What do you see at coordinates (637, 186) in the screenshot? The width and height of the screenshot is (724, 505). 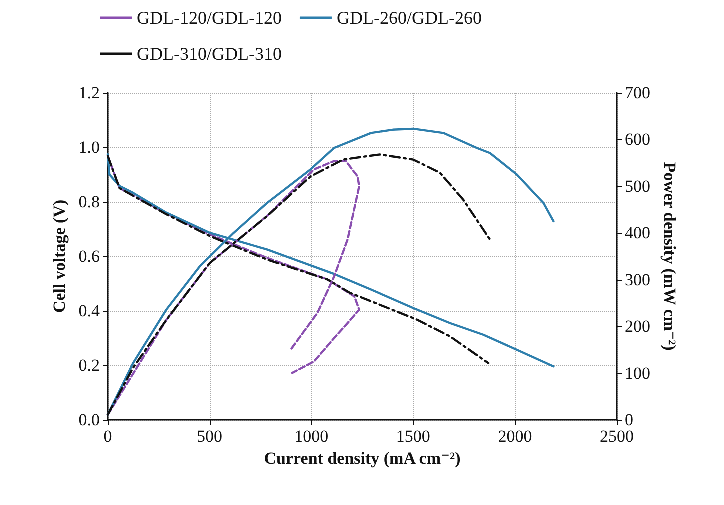 I see `y2-tick-label: 500` at bounding box center [637, 186].